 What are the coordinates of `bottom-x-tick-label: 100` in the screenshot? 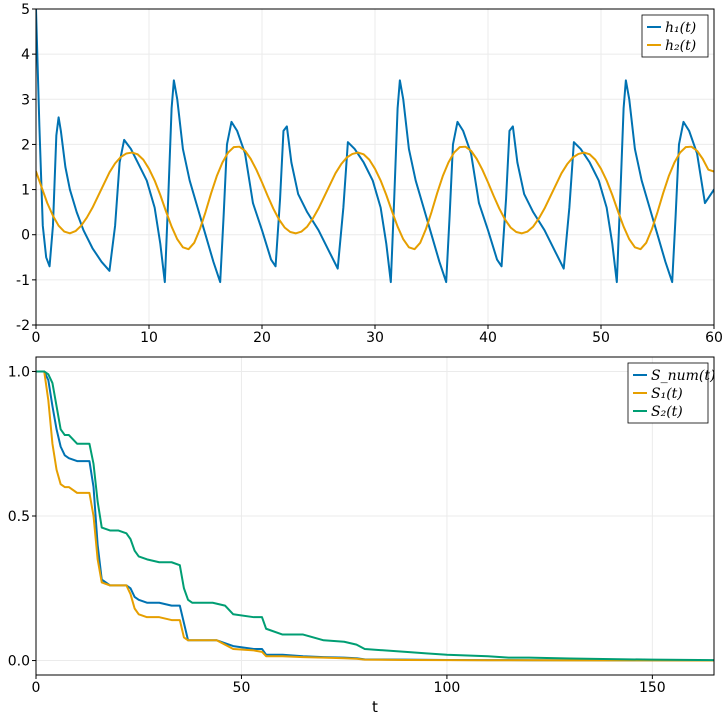 It's located at (447, 688).